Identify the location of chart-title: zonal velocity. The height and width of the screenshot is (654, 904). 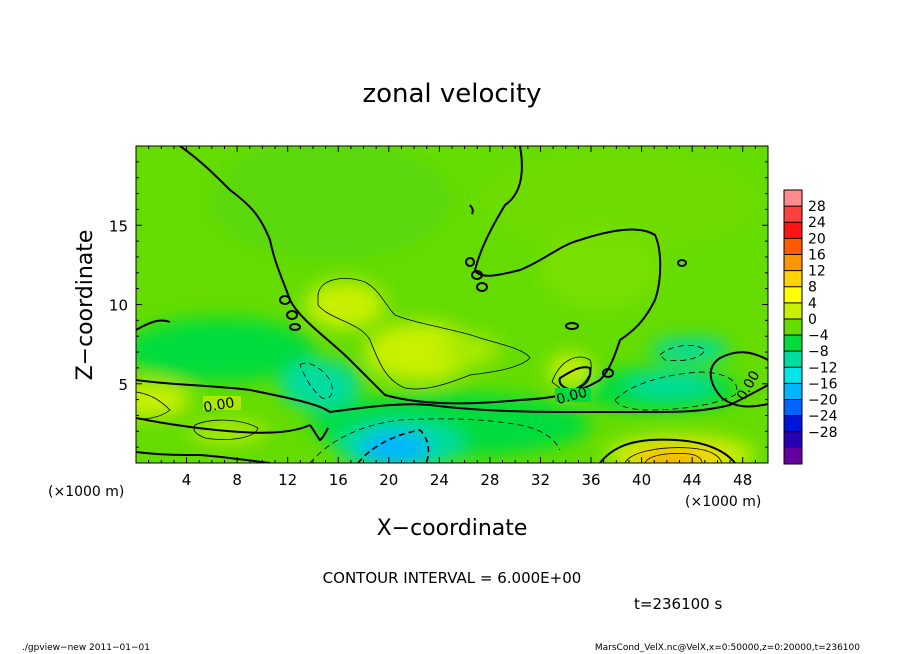
(451, 94).